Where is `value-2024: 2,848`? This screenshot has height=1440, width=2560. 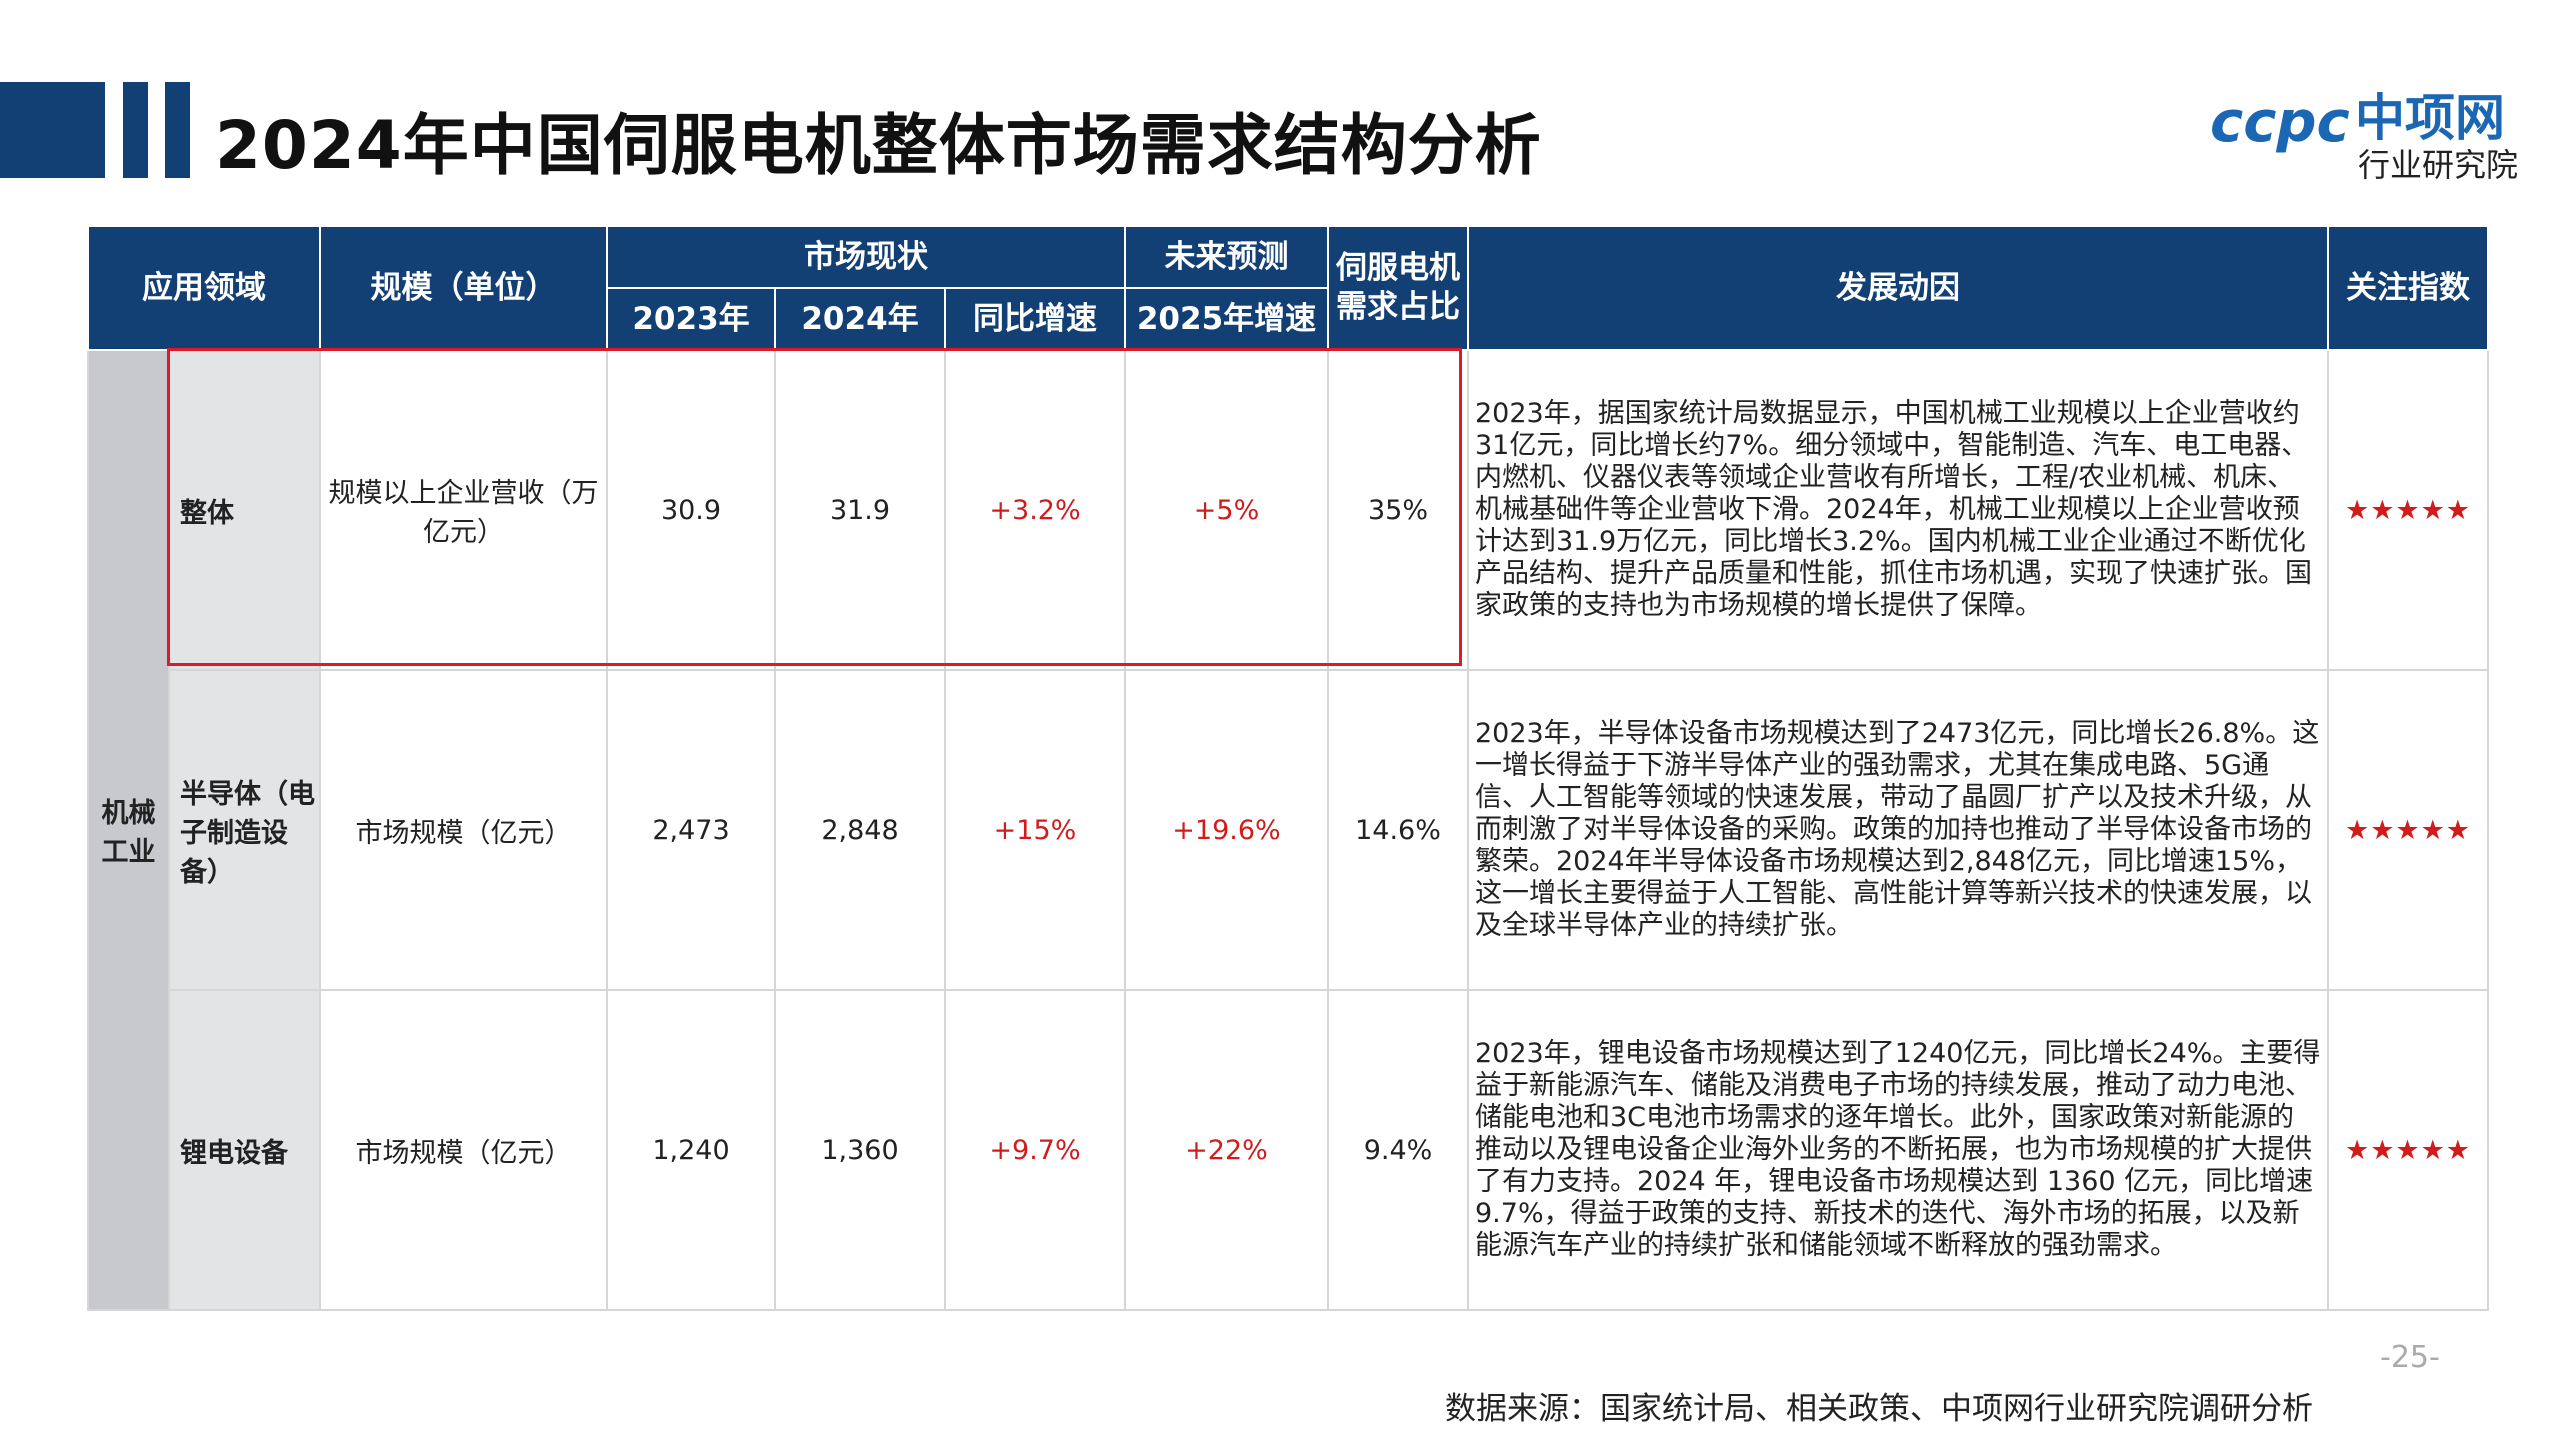
value-2024: 2,848 is located at coordinates (860, 830).